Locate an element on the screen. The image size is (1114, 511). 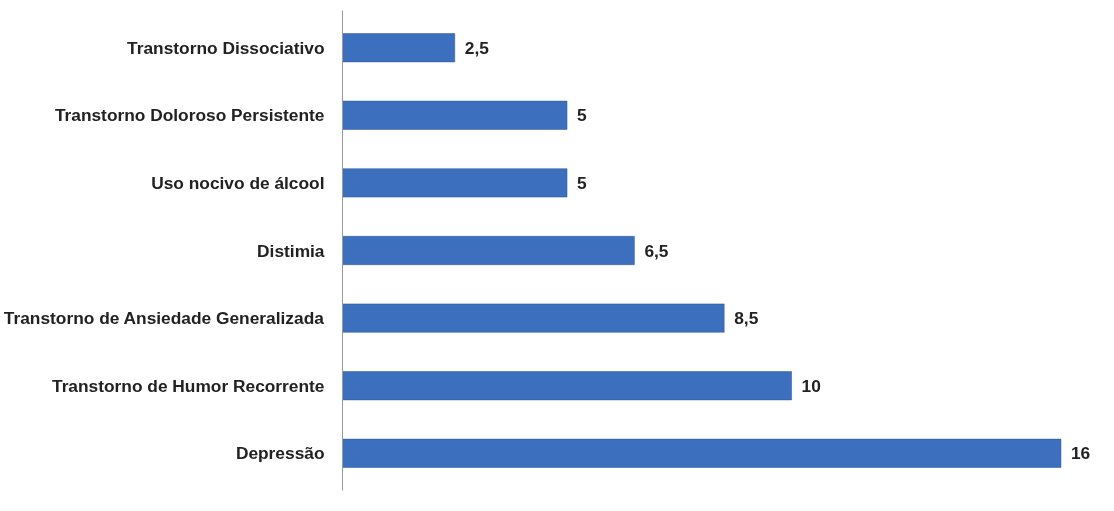
y-tick-label: Distimia is located at coordinates (291, 250).